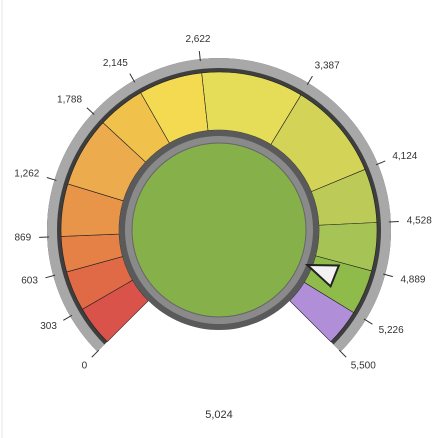 The height and width of the screenshot is (438, 441). Describe the element at coordinates (26, 174) in the screenshot. I see `tick-label: 1,262` at that location.